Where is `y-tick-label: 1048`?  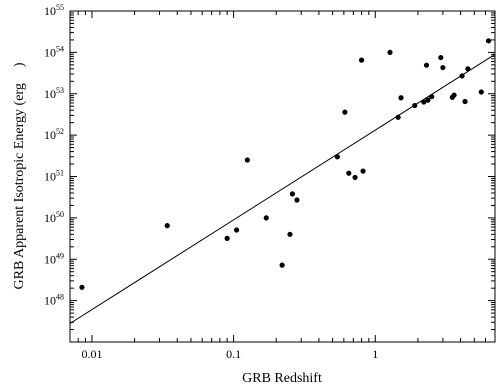 y-tick-label: 1048 is located at coordinates (54, 300).